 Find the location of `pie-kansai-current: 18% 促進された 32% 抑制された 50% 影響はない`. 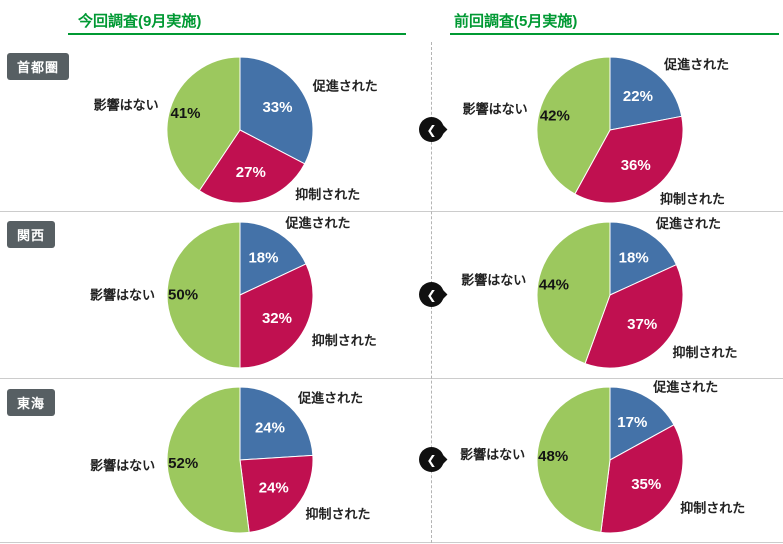

pie-kansai-current: 18% 促進された 32% 抑制された 50% 影響はない is located at coordinates (233, 292).